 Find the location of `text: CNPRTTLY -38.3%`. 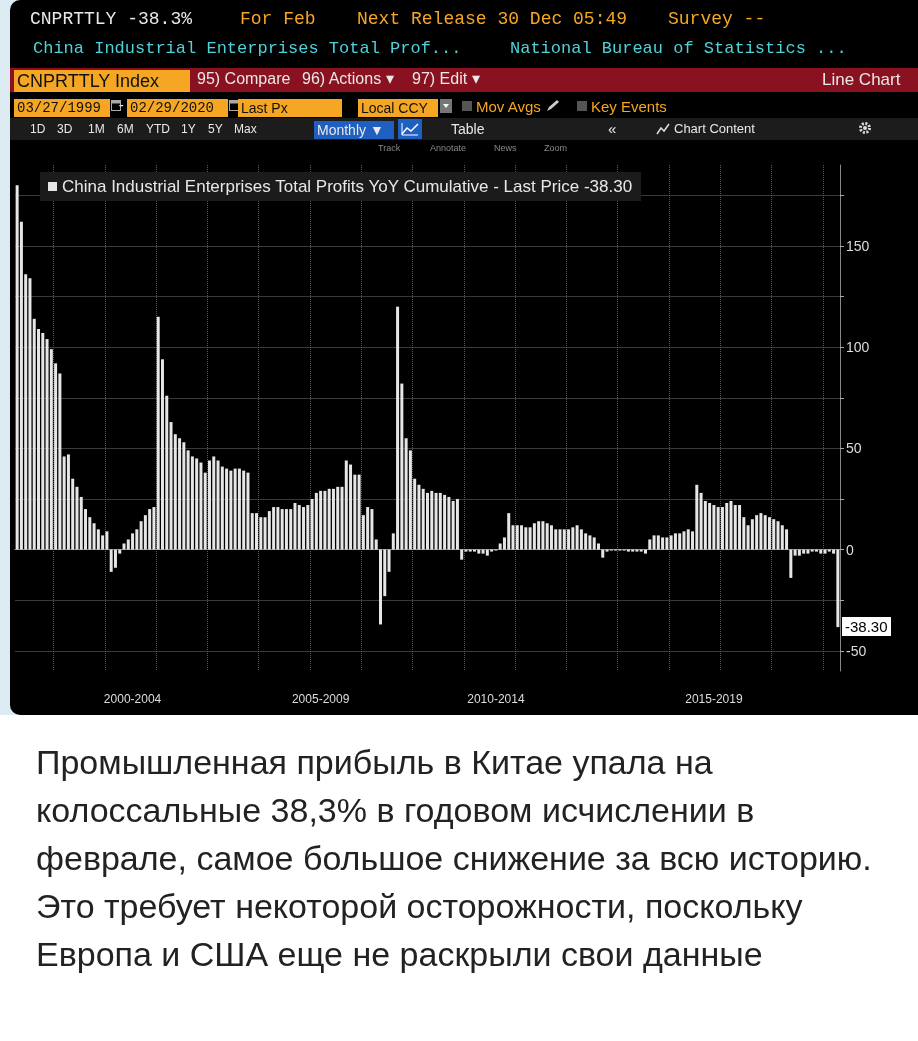

text: CNPRTTLY -38.3% is located at coordinates (111, 19).